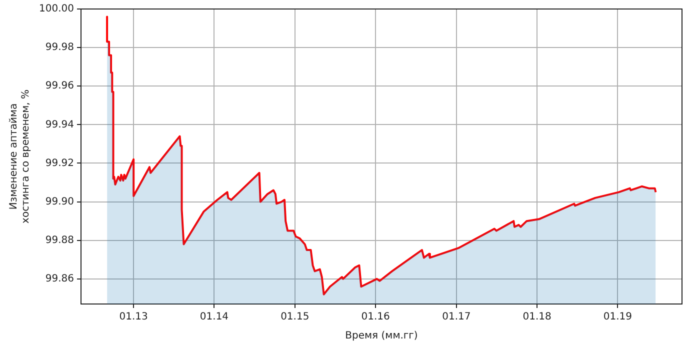 The width and height of the screenshot is (700, 350). What do you see at coordinates (59, 48) in the screenshot?
I see `y-tick-label: 99.98` at bounding box center [59, 48].